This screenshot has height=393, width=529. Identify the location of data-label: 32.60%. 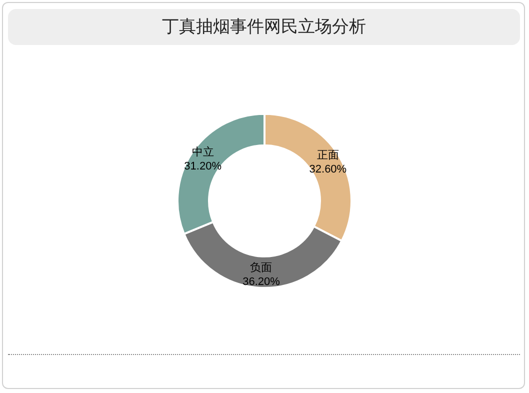
(328, 169).